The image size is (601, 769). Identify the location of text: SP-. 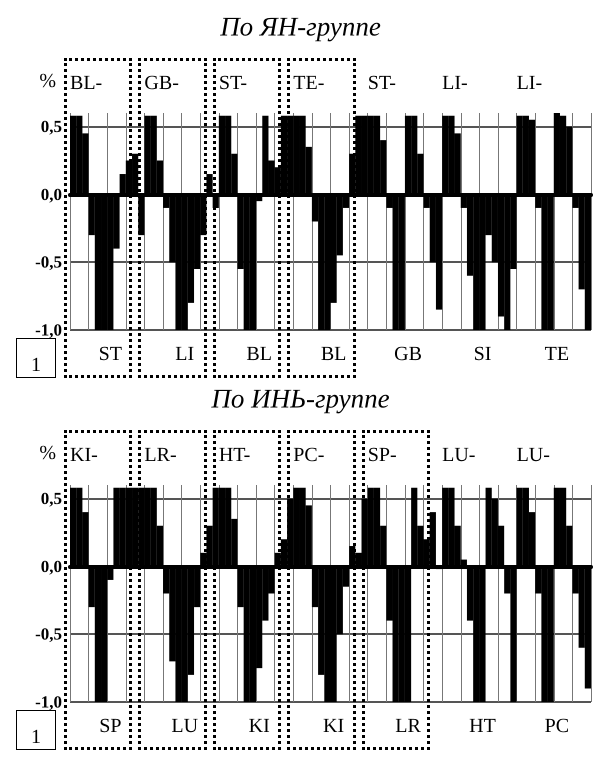
(382, 455).